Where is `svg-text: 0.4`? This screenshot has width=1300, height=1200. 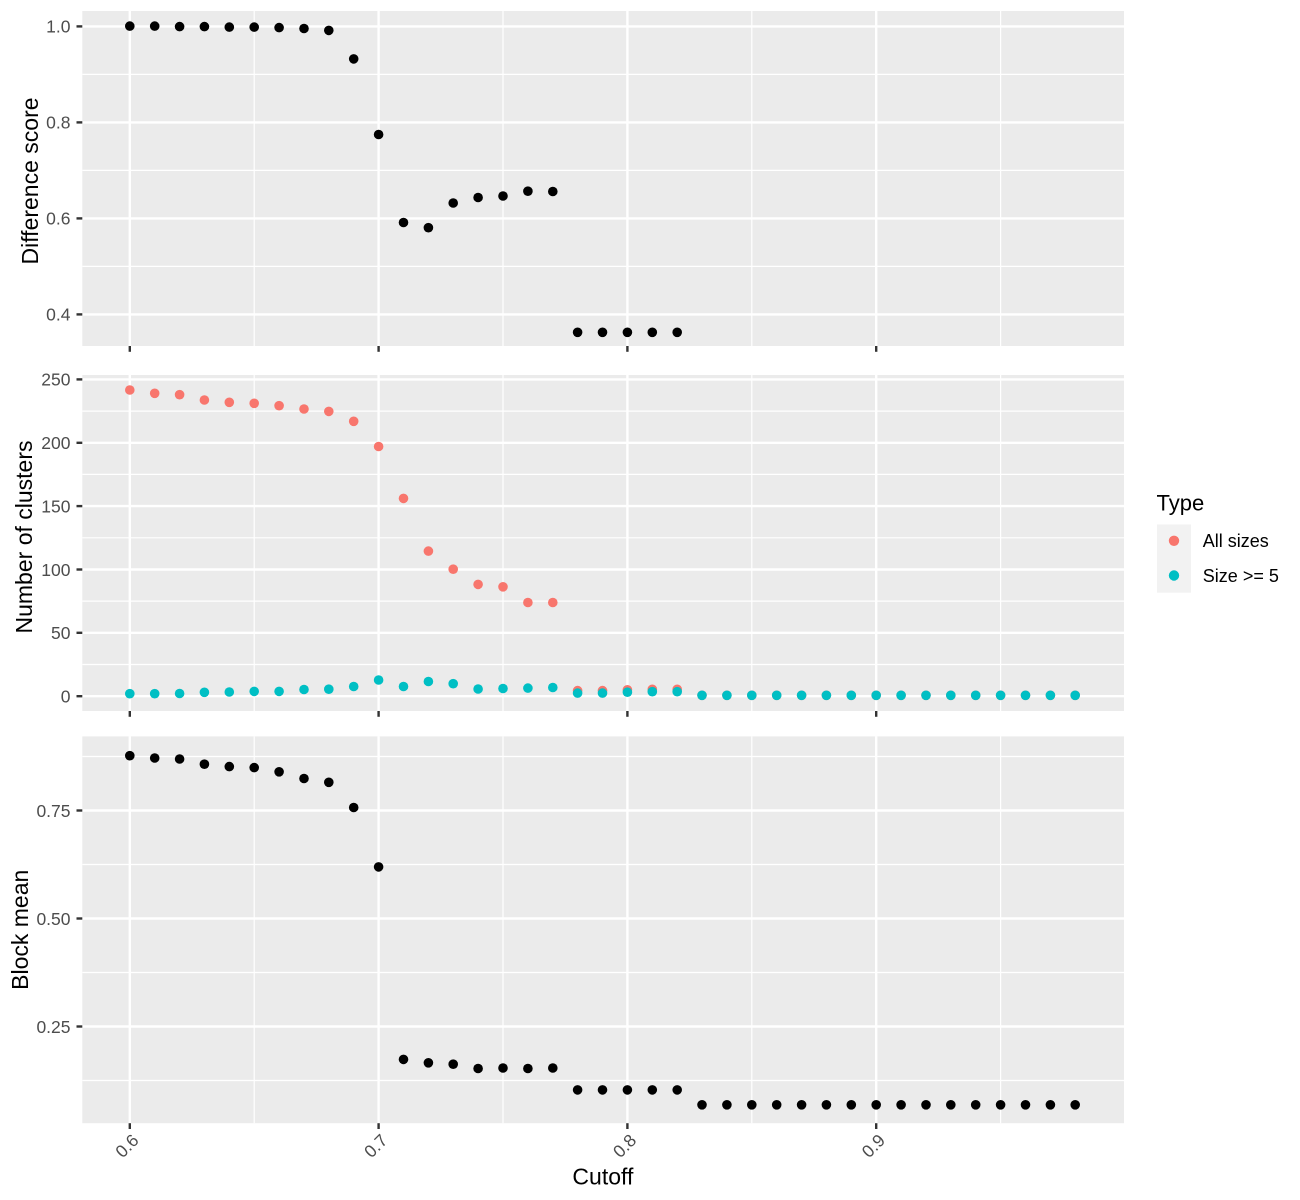
svg-text: 0.4 is located at coordinates (58, 315).